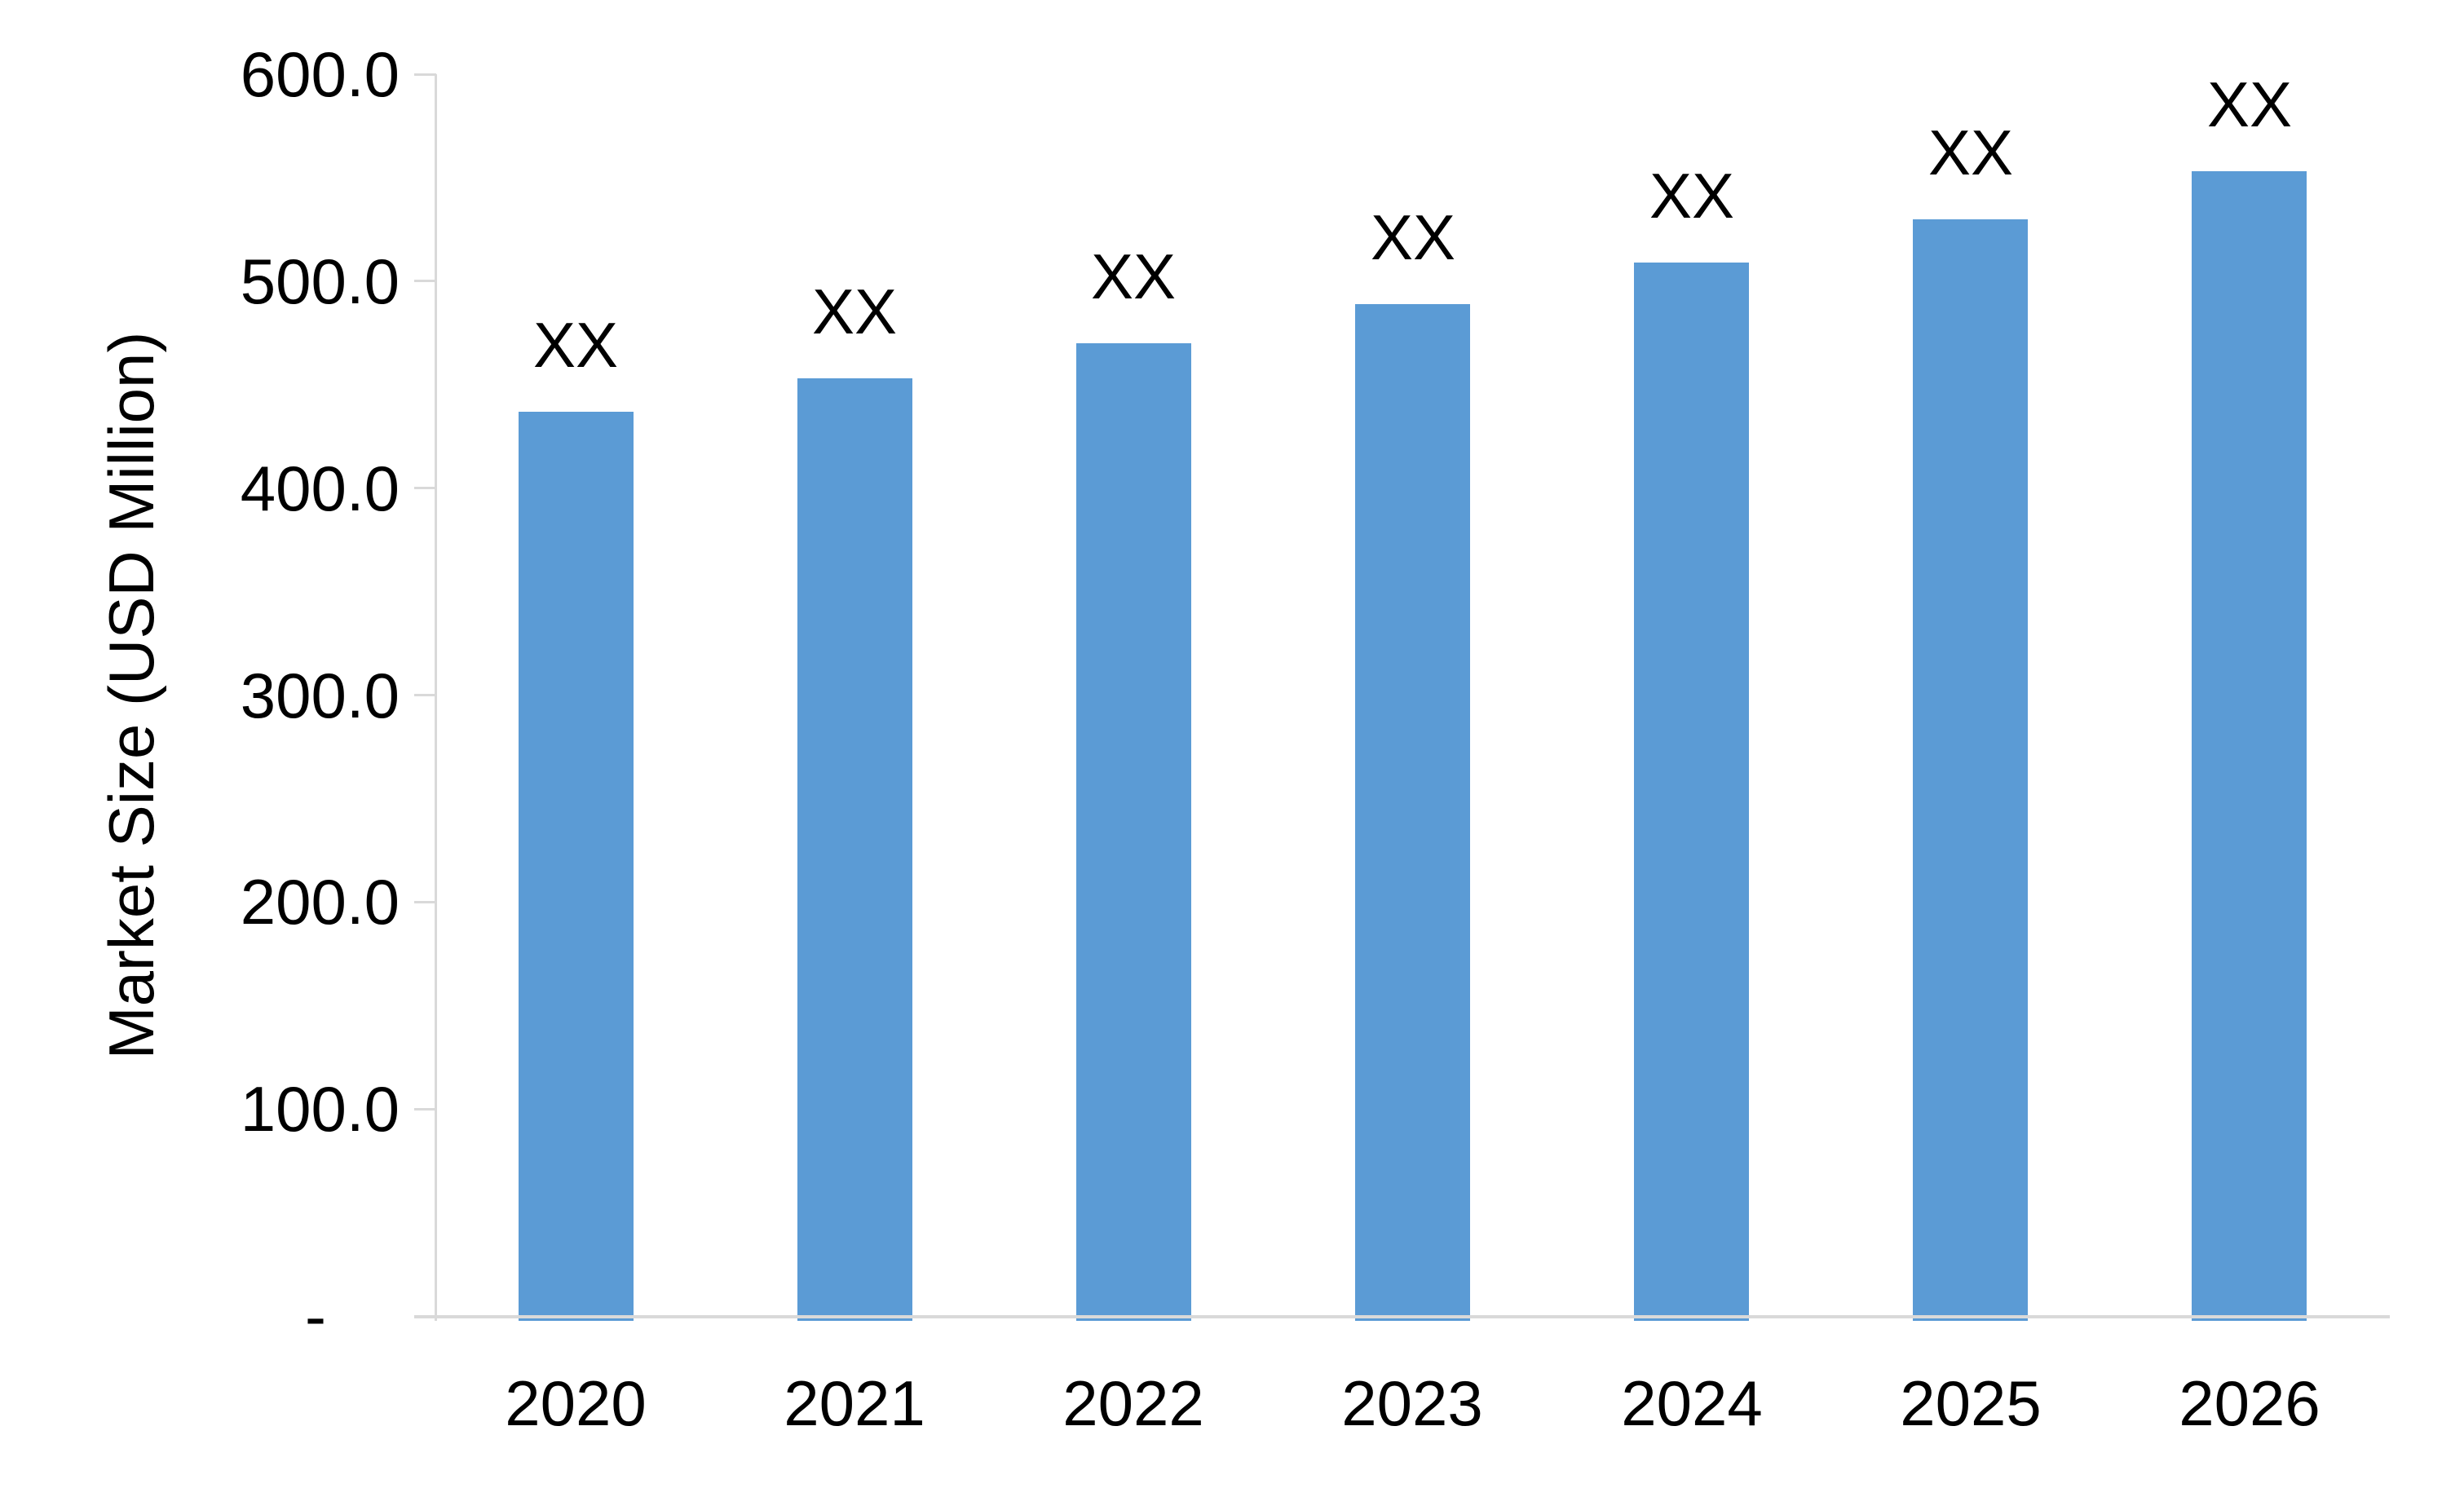  What do you see at coordinates (320, 488) in the screenshot?
I see `y-axis-tick-text: 400.0` at bounding box center [320, 488].